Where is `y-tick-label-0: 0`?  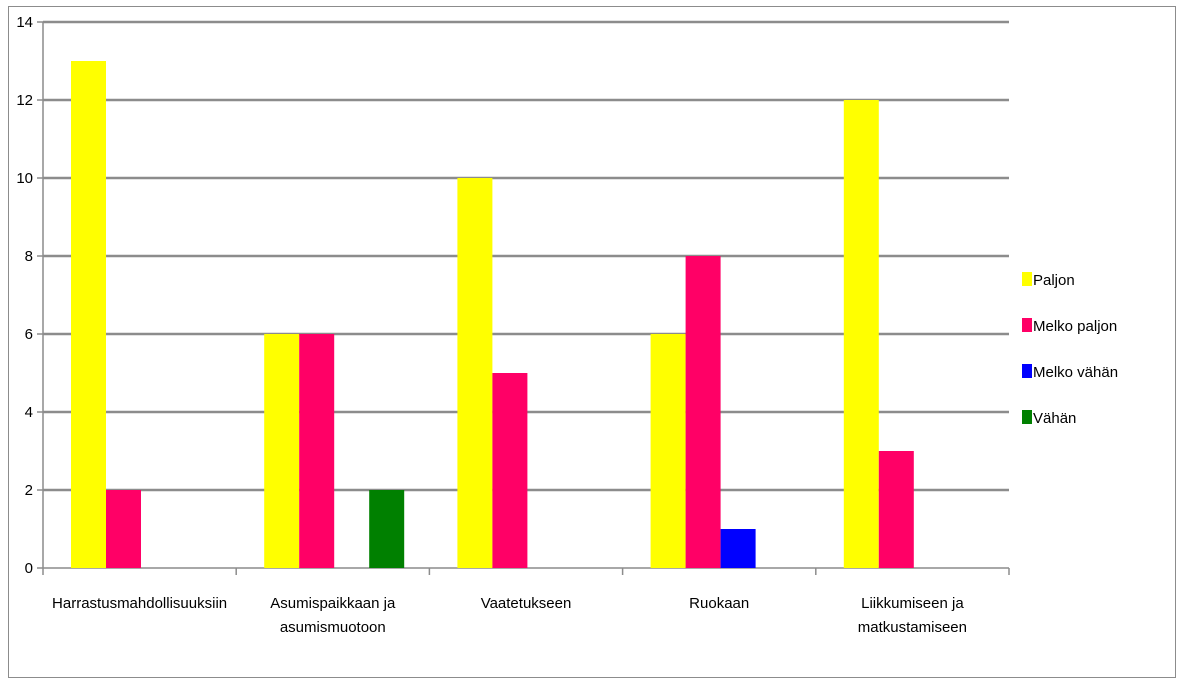
y-tick-label-0: 0 is located at coordinates (29, 568).